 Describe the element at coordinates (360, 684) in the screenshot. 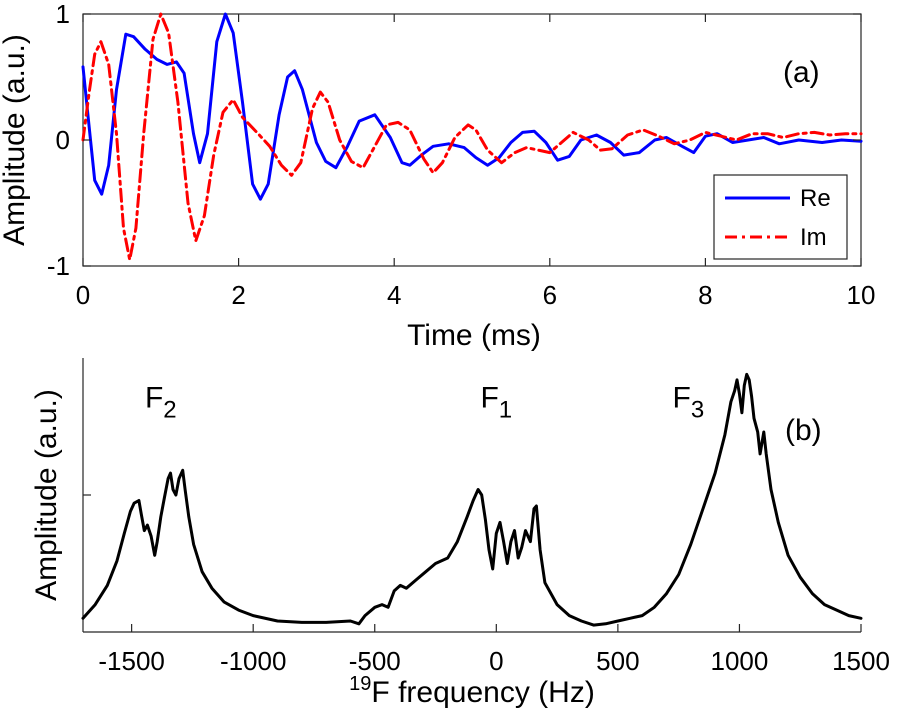

I see `x-title-superscript: 19` at that location.